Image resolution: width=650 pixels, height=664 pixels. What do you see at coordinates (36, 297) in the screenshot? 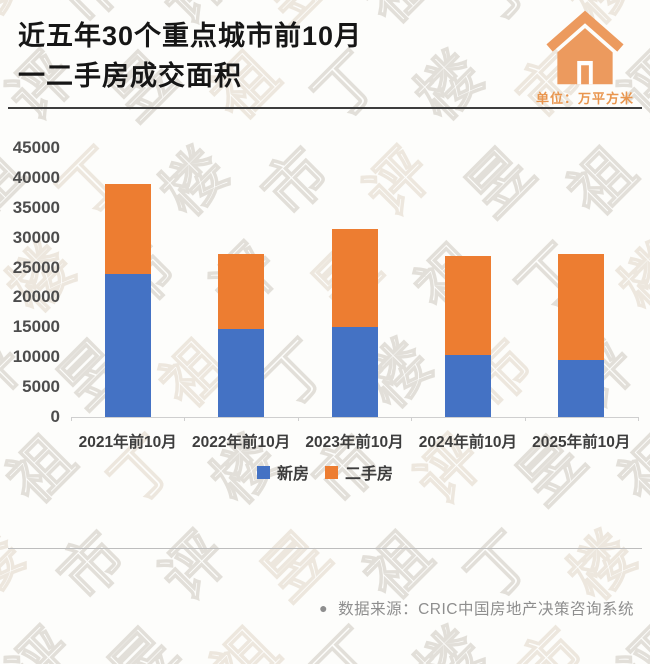
I see `y-axis-tick-label: 20000` at bounding box center [36, 297].